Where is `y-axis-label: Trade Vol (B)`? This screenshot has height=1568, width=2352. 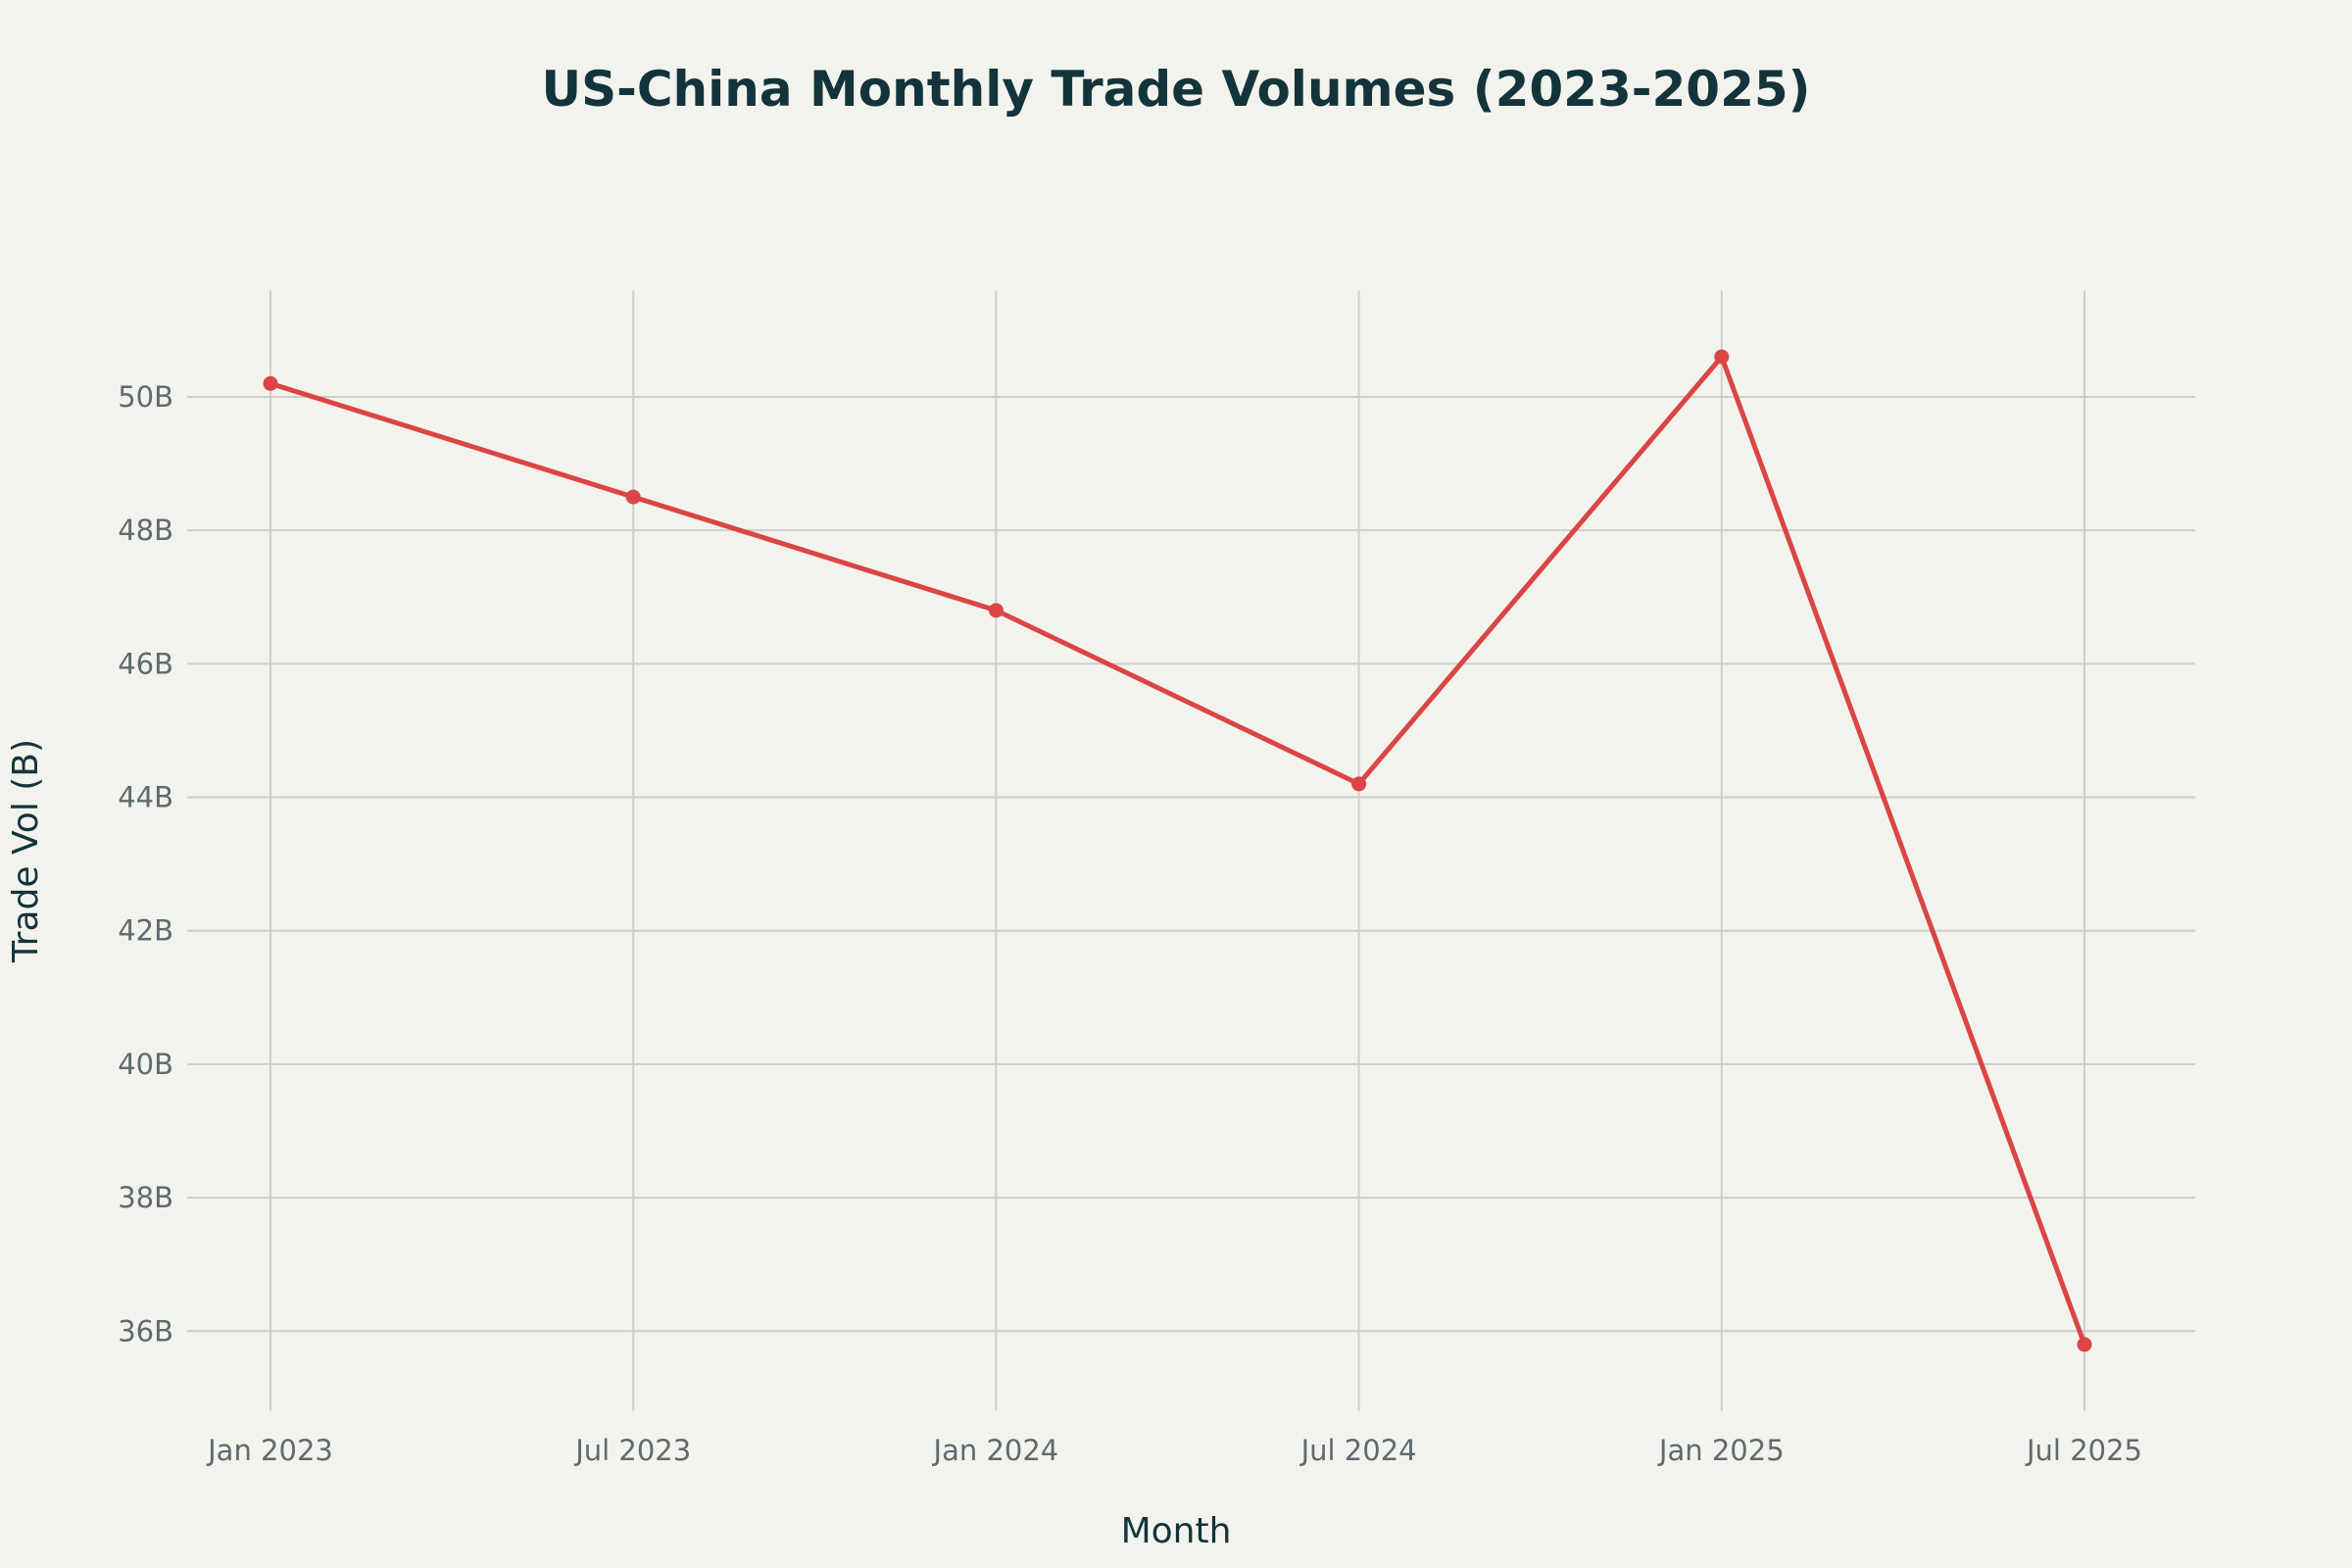
y-axis-label: Trade Vol (B) is located at coordinates (26, 851).